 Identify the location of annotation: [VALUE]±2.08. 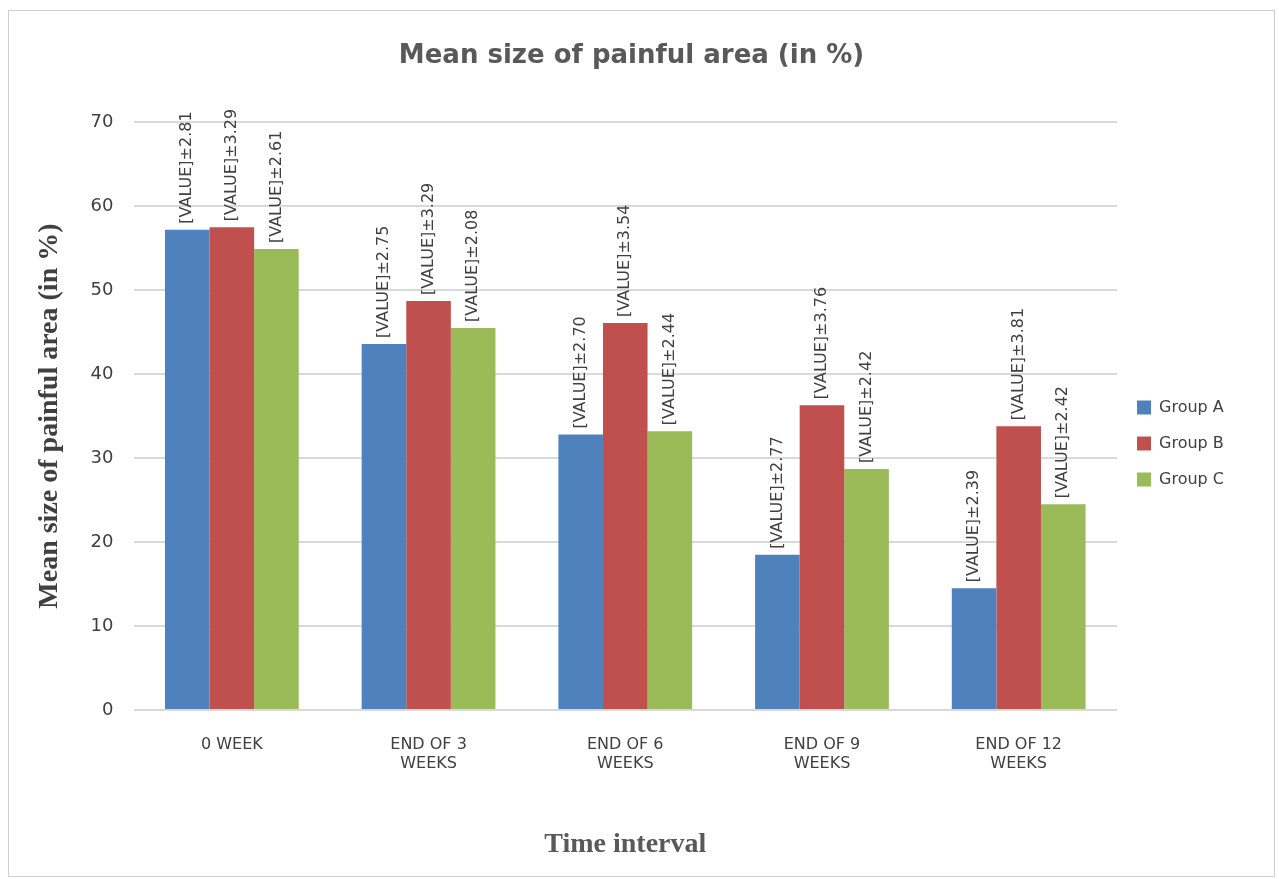
(472, 265).